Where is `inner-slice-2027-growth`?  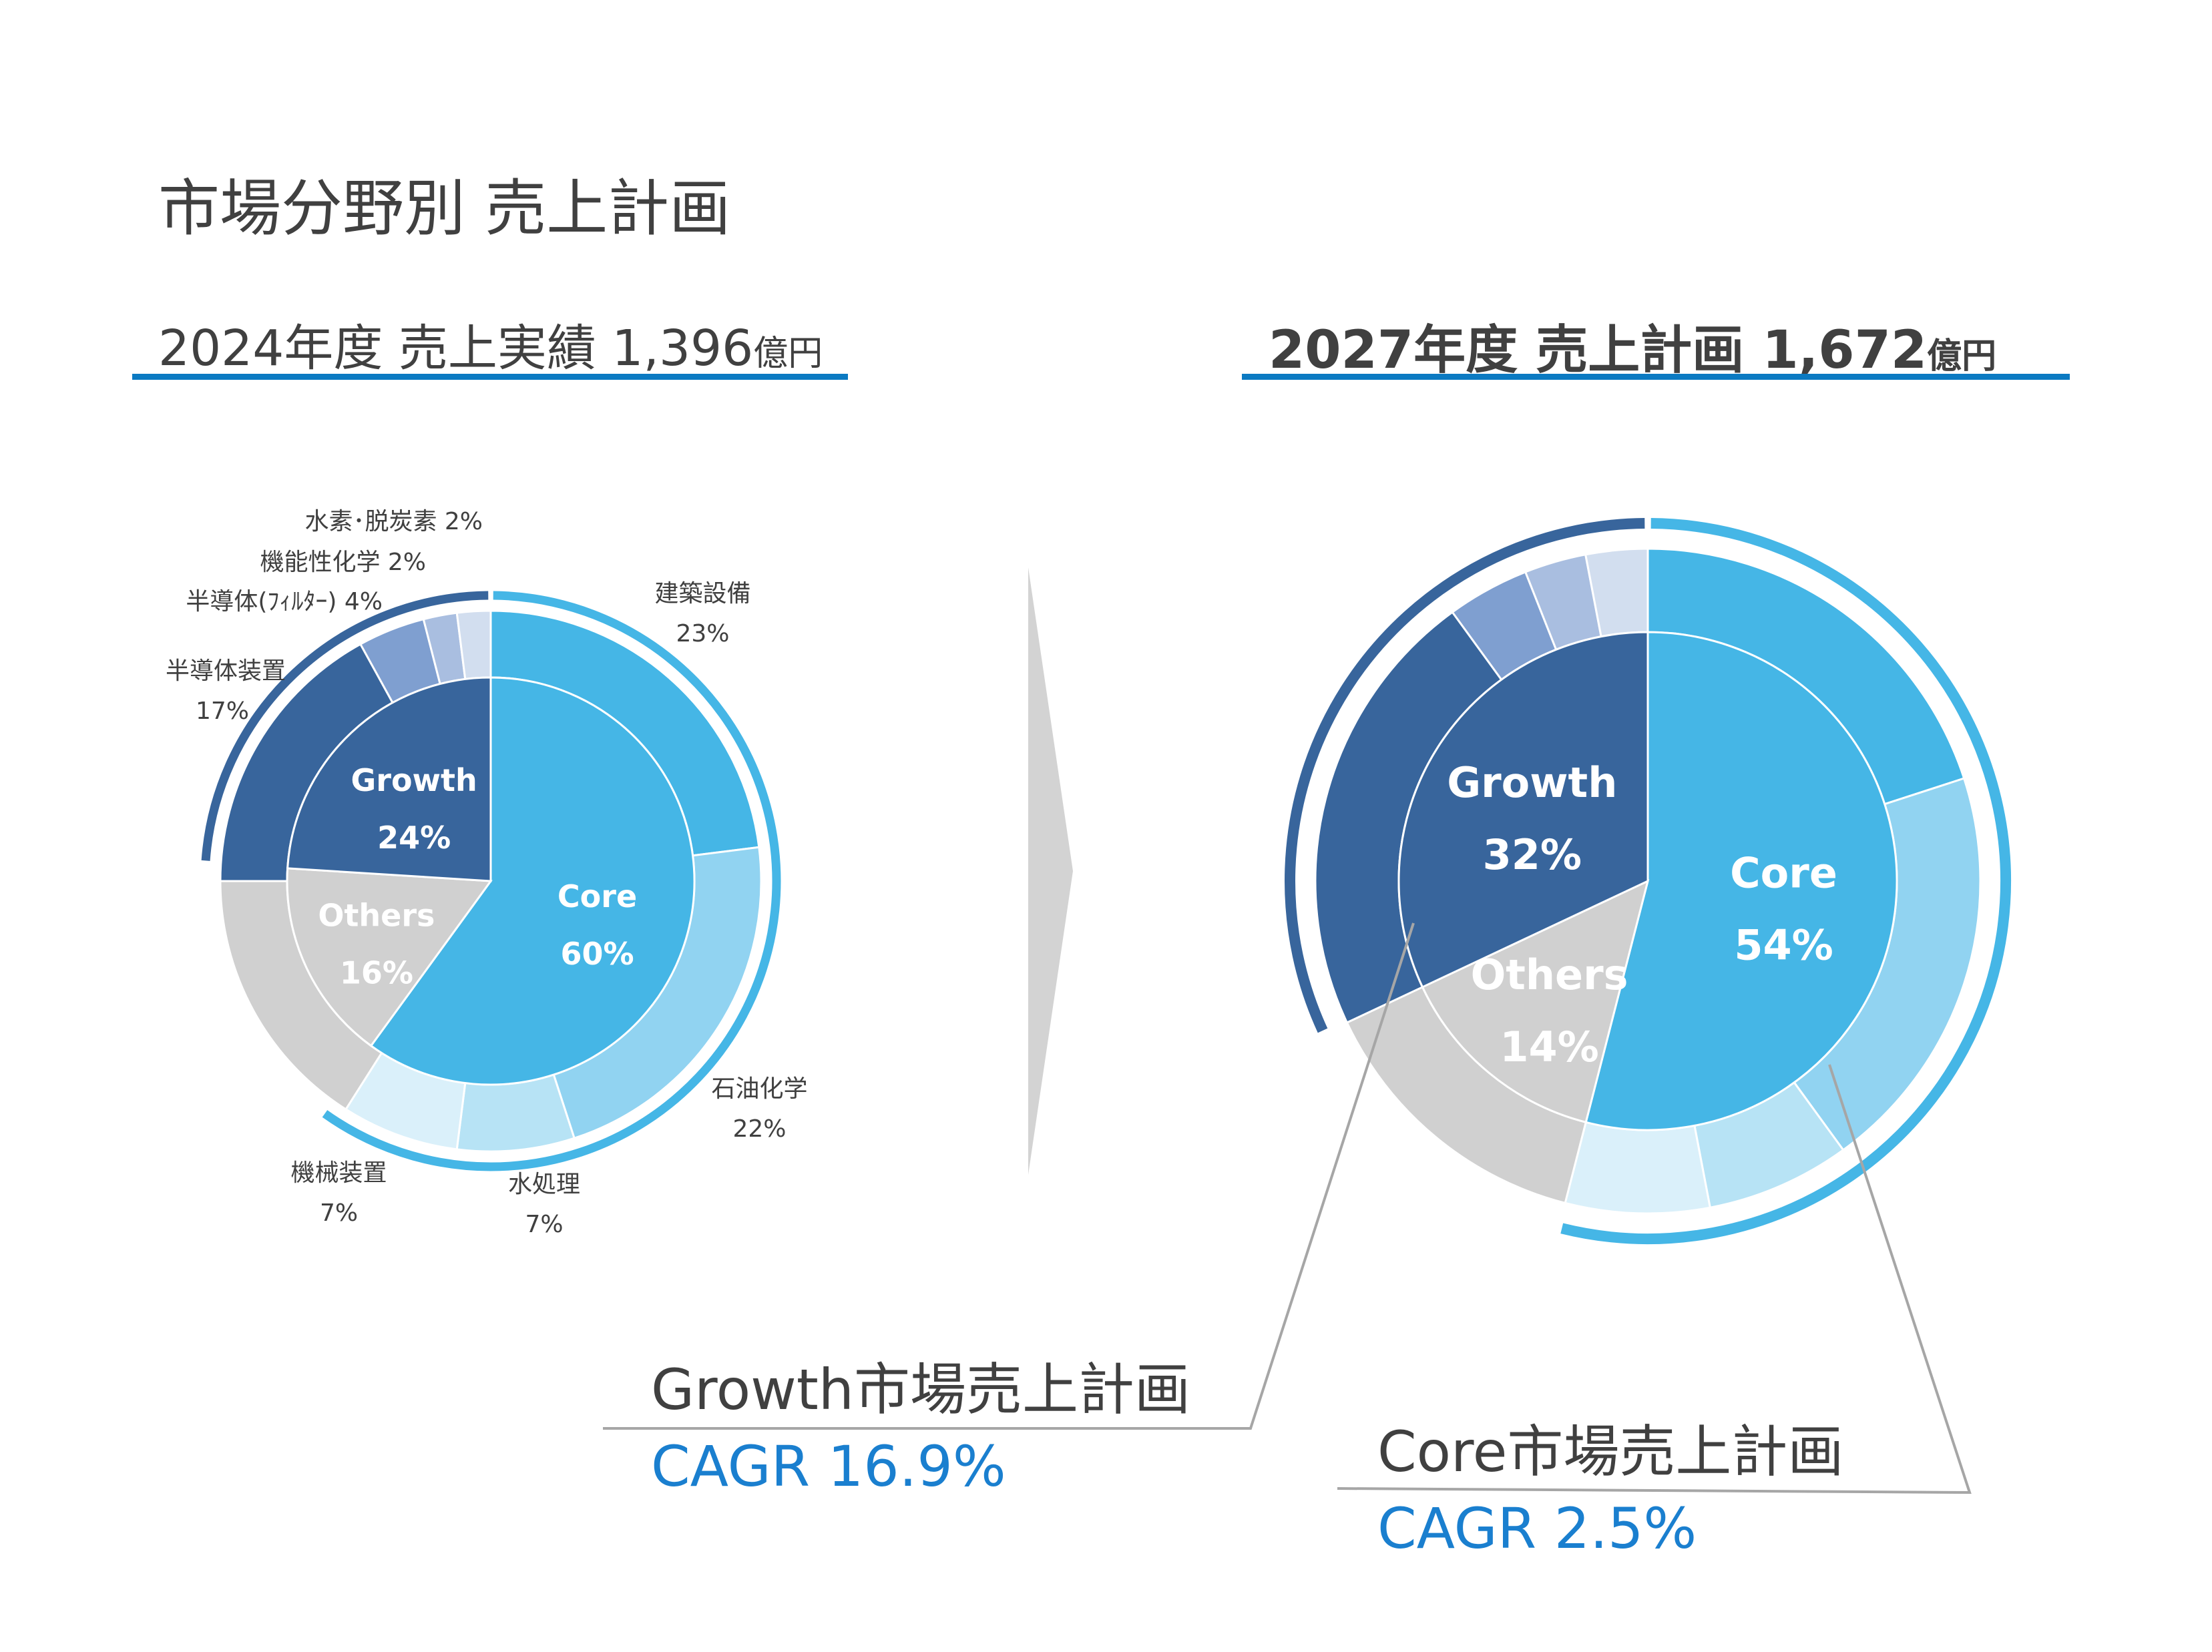 inner-slice-2027-growth is located at coordinates (1523, 810).